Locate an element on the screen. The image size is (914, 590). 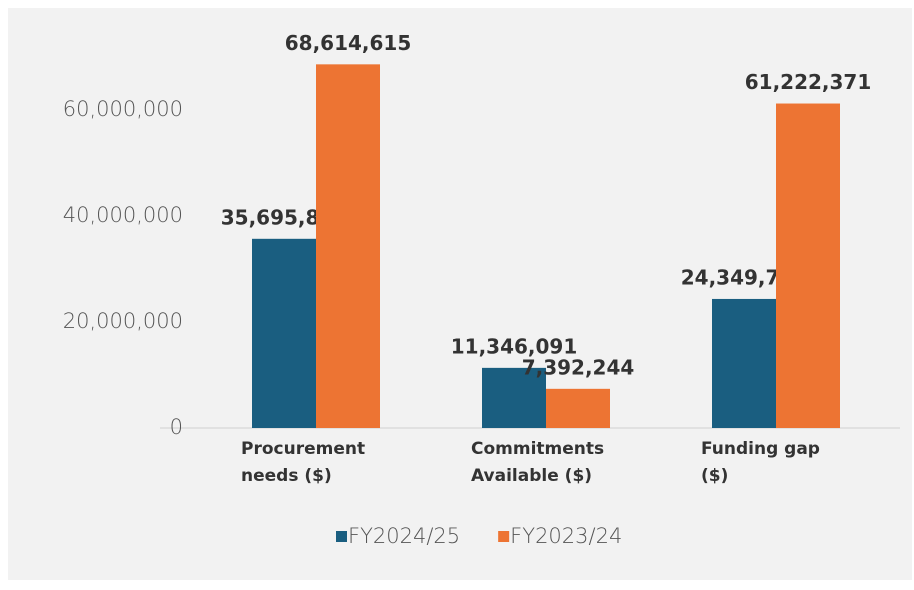
data-label: 61,222,371 is located at coordinates (808, 82).